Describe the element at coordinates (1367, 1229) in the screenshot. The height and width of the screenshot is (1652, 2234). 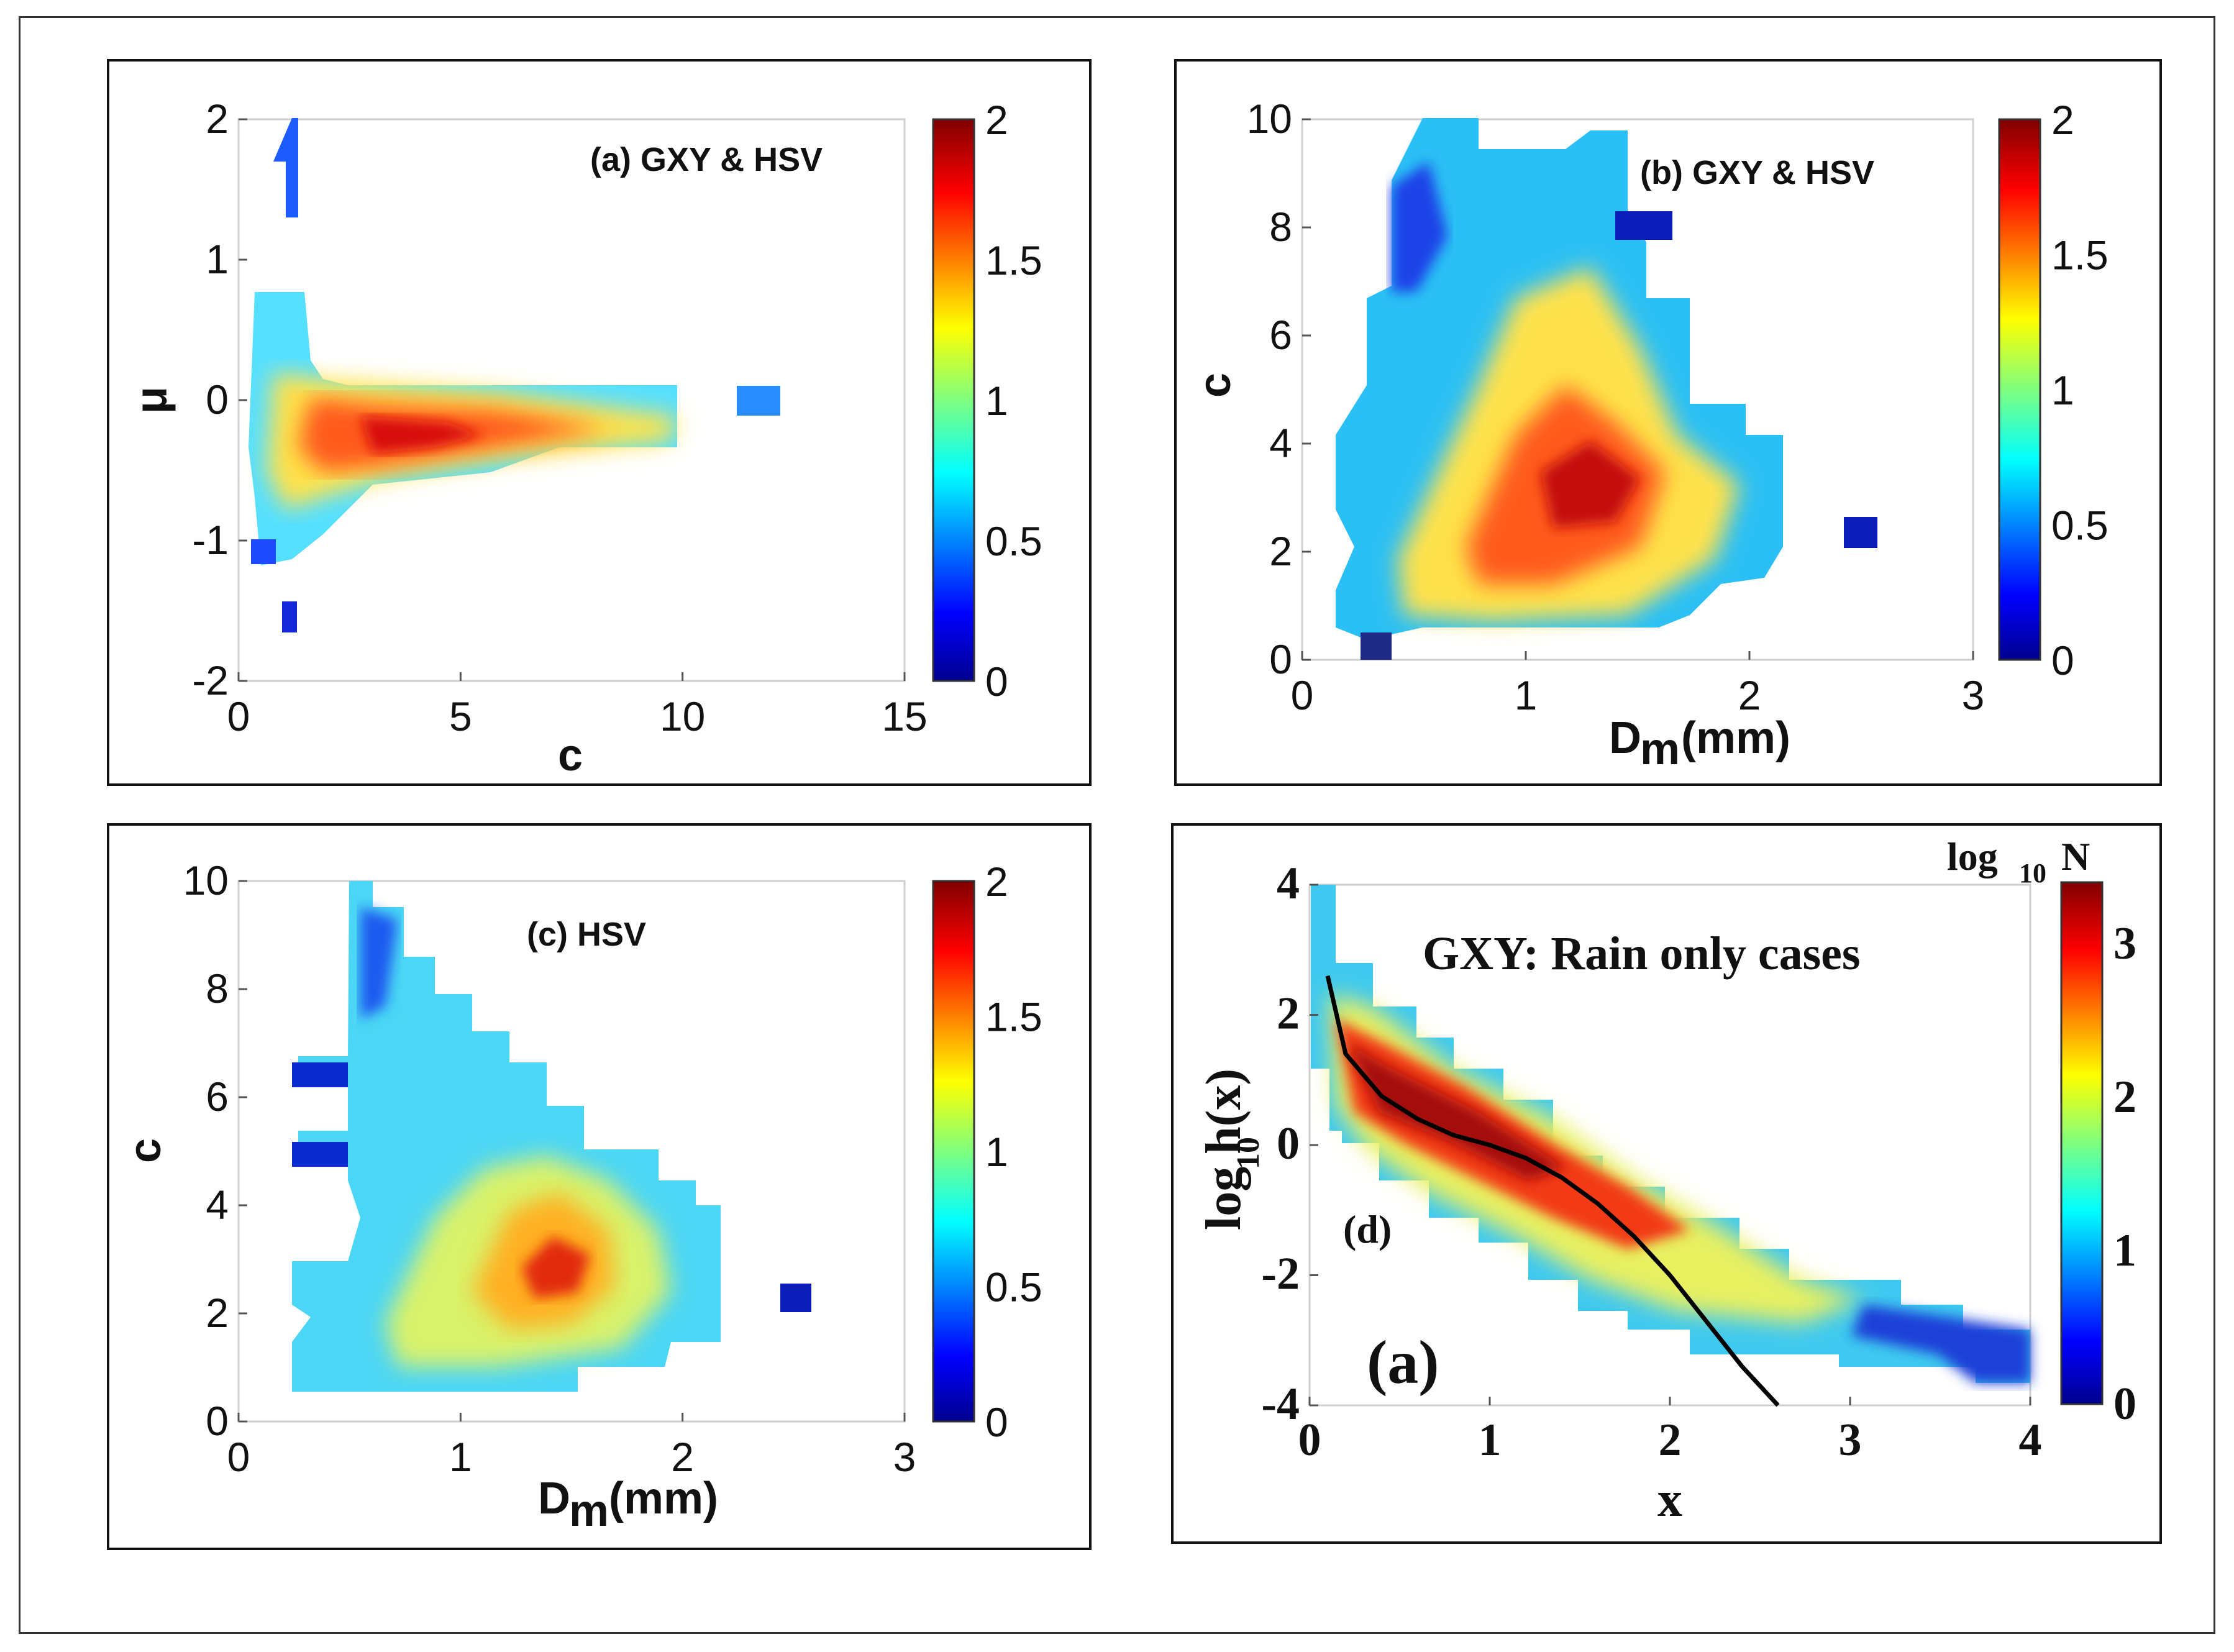
I see `panel-d-tag: (d)` at that location.